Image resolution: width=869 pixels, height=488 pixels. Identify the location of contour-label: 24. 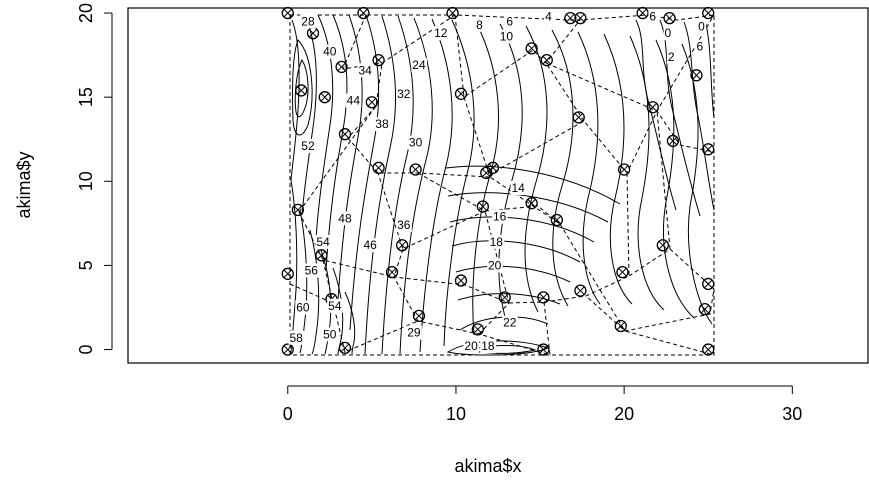
(419, 65).